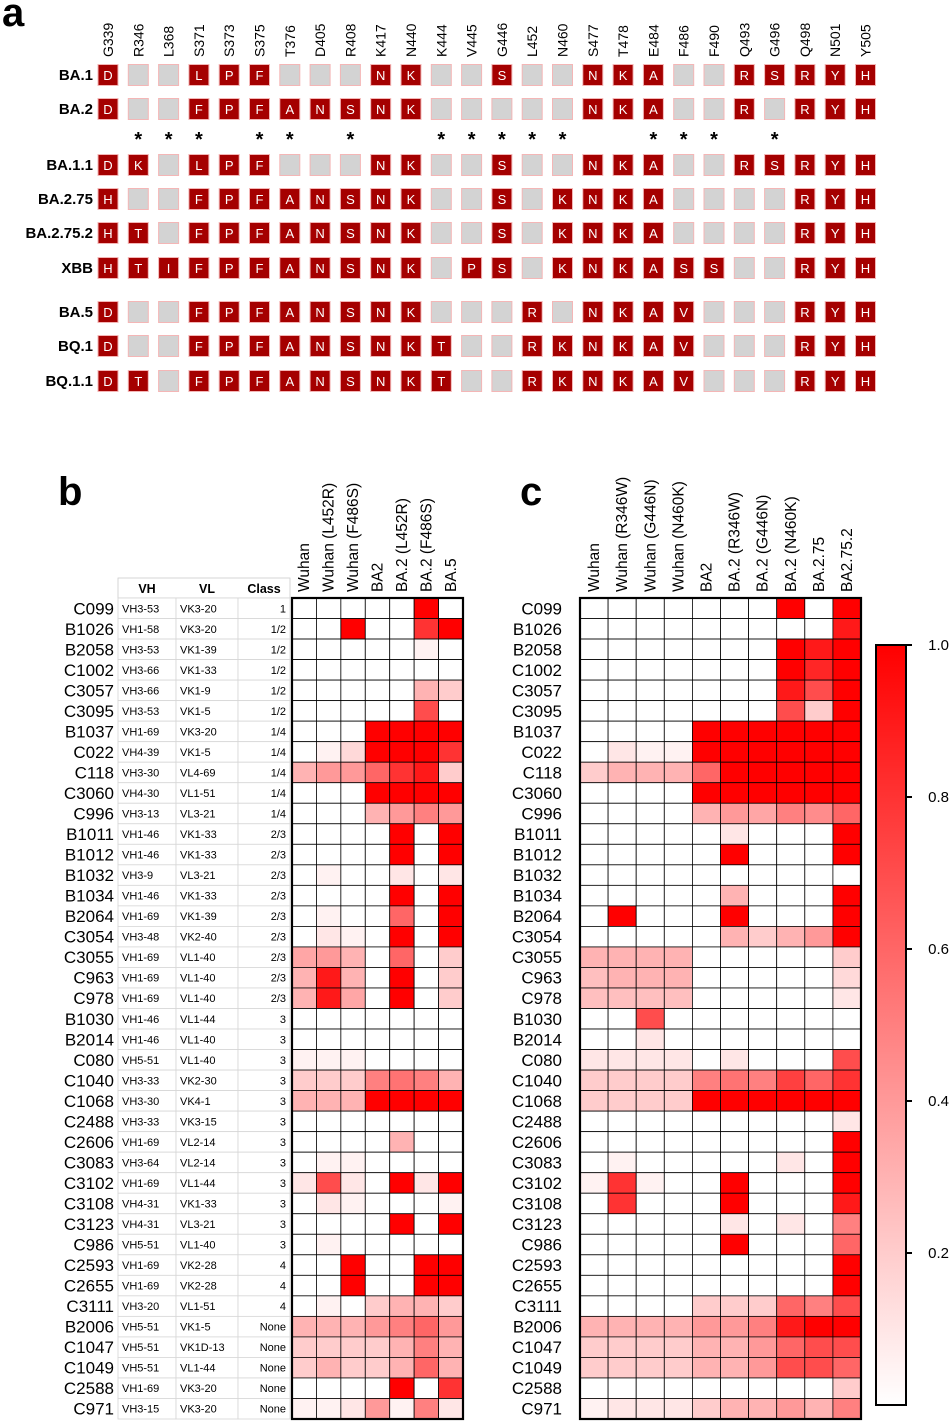 Image resolution: width=951 pixels, height=1422 pixels. I want to click on residue-label-BQ.1.1-R408: S, so click(350, 381).